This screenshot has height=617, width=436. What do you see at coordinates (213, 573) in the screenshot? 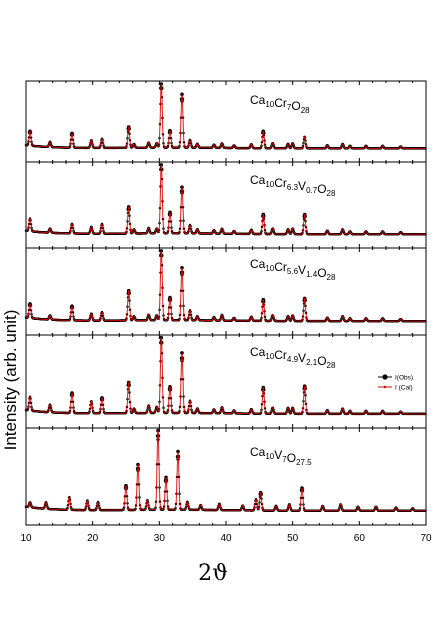
I see `x-axis-label: 2ϑ` at bounding box center [213, 573].